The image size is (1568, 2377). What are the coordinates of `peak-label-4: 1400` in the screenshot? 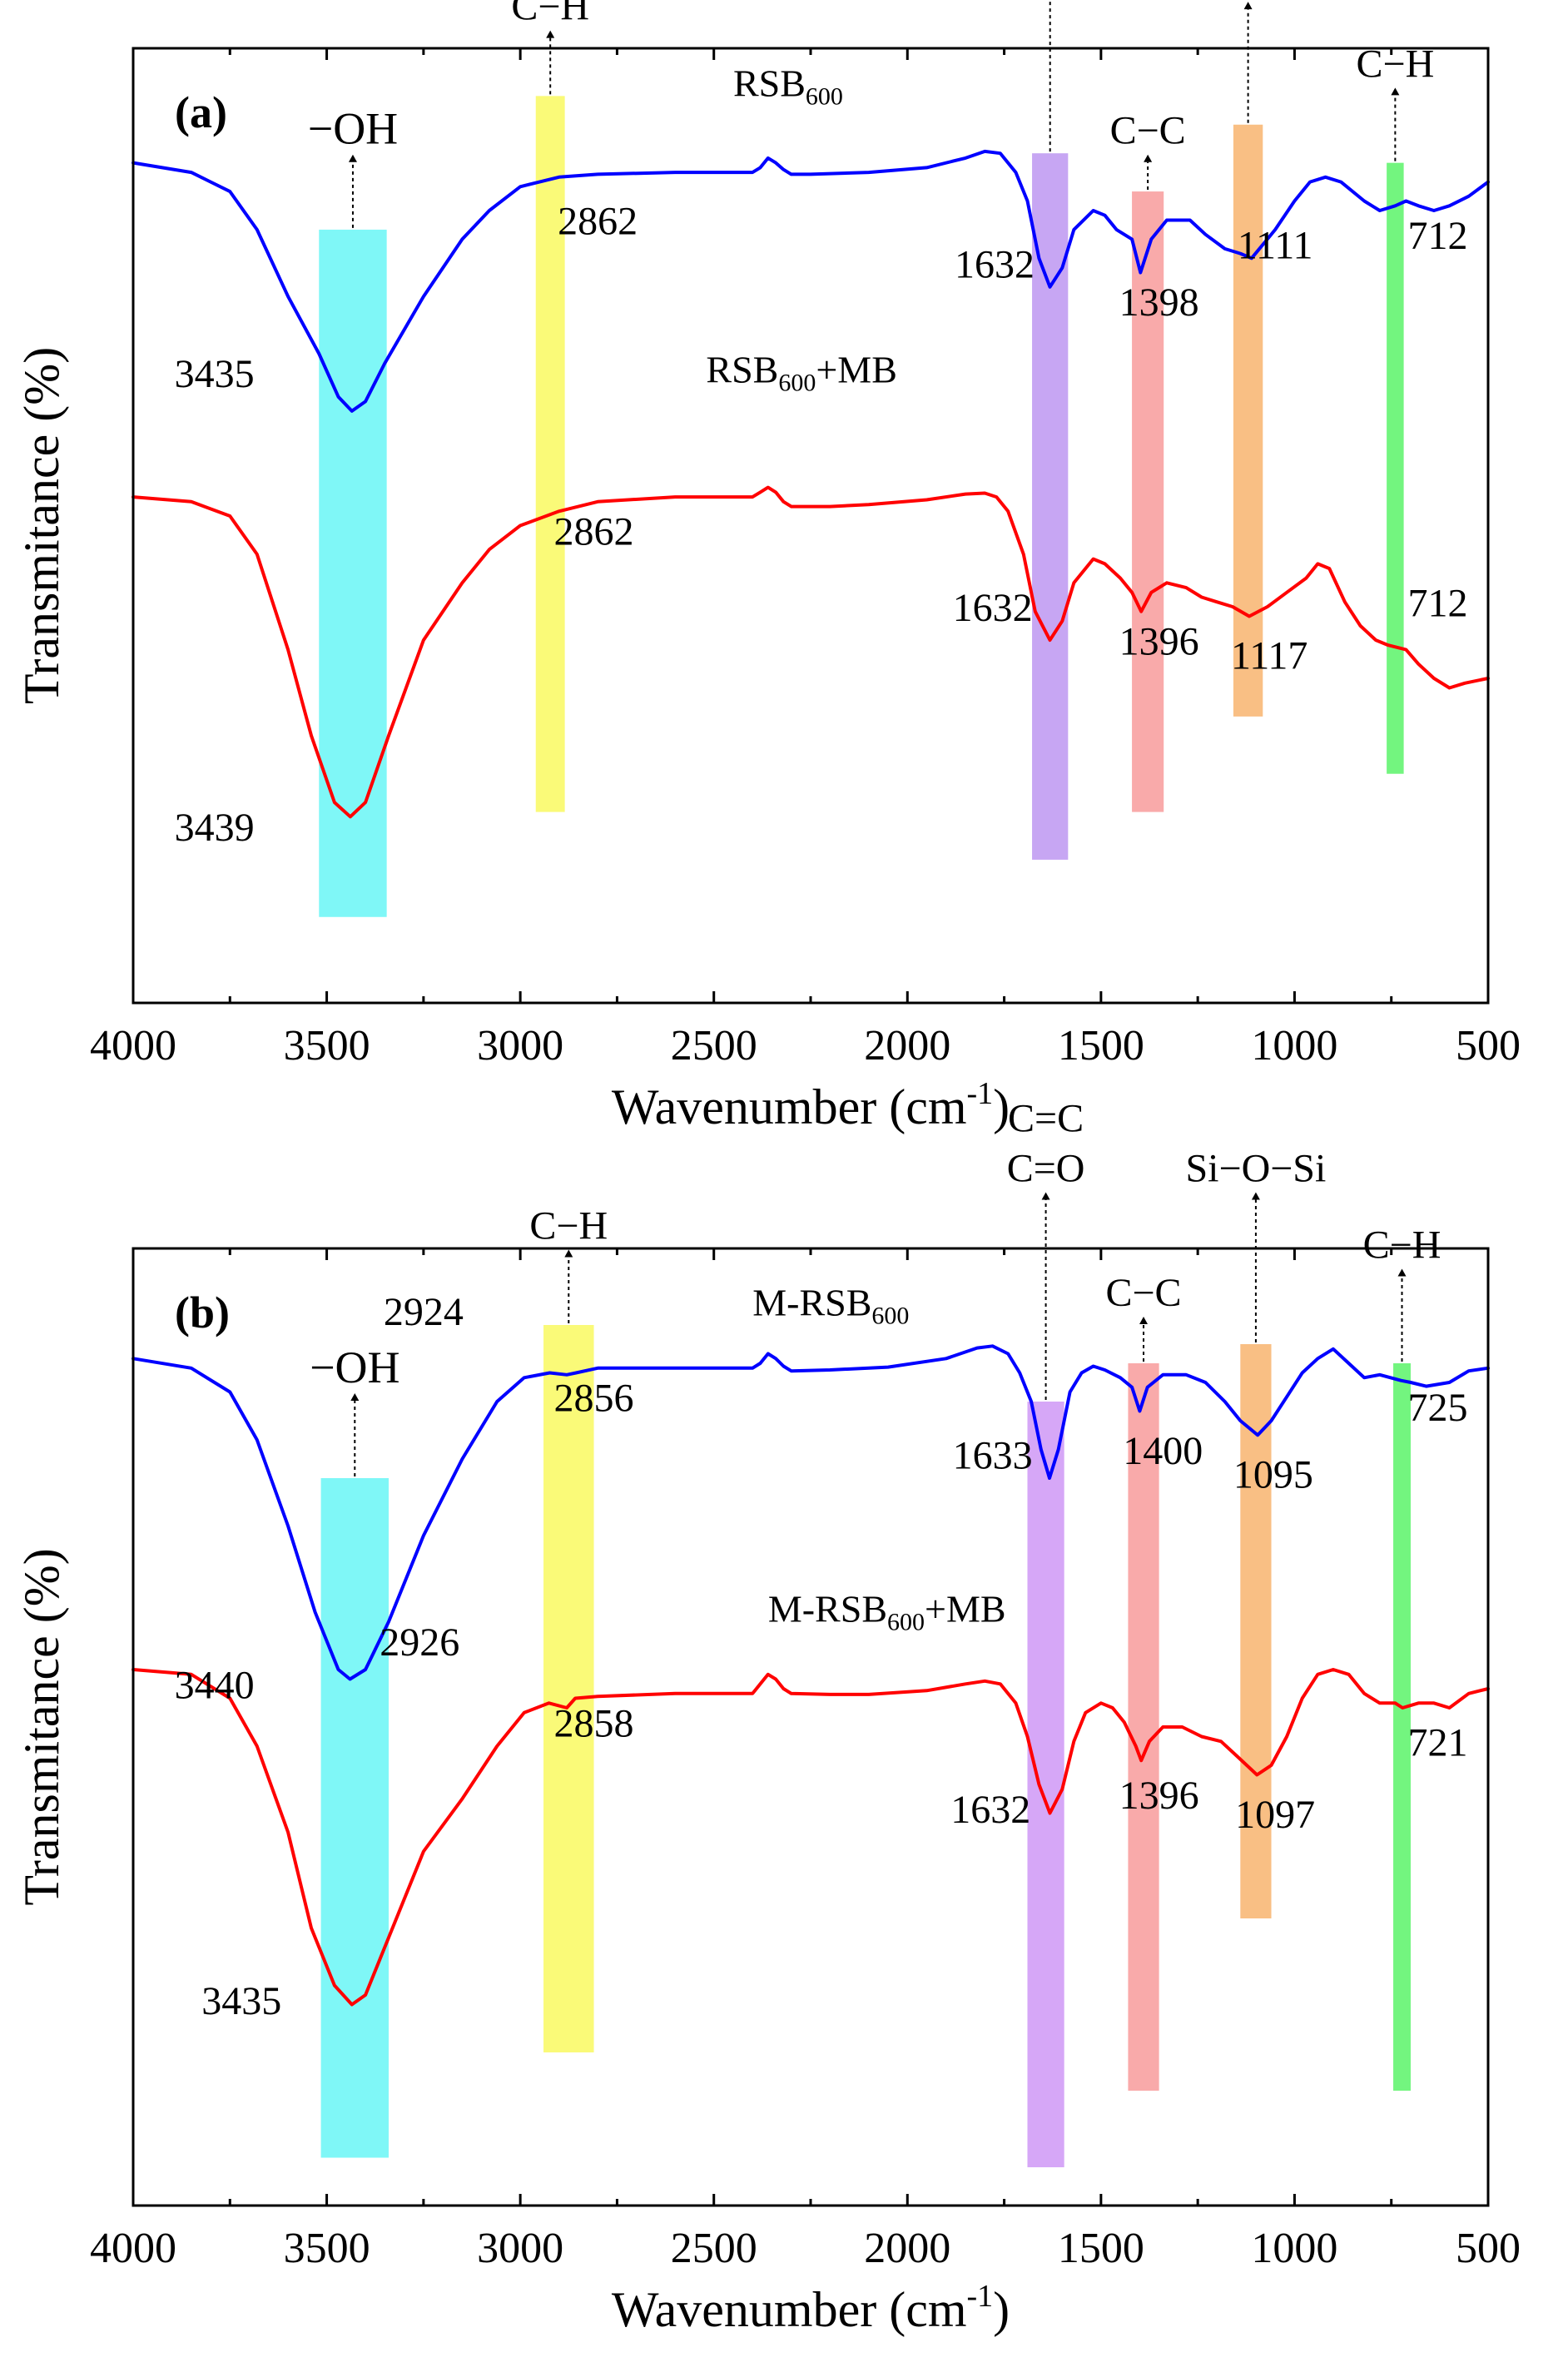 It's located at (1163, 1451).